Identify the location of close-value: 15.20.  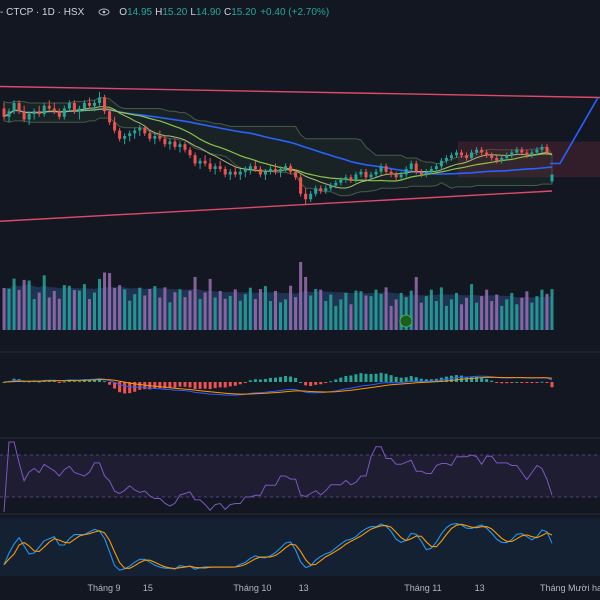
(244, 12).